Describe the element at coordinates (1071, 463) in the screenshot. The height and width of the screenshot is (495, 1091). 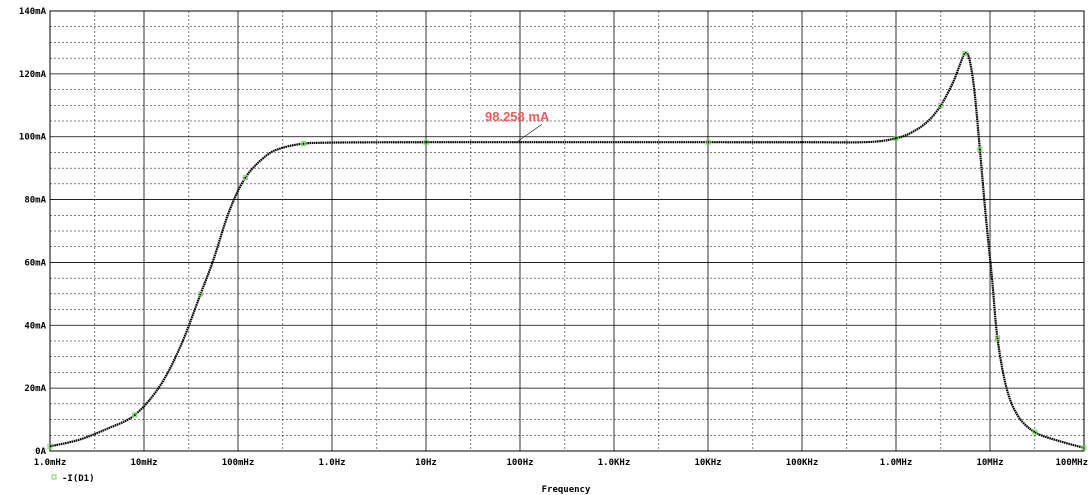
I see `x-tick-label: 100MHz` at that location.